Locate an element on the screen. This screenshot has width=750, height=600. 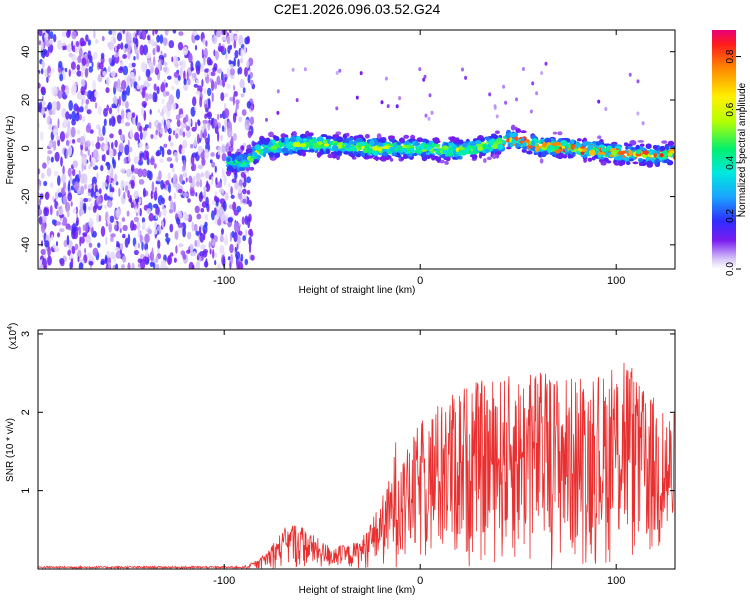
spectrogram-xlabel: Height of straight line (km) is located at coordinates (357, 290).